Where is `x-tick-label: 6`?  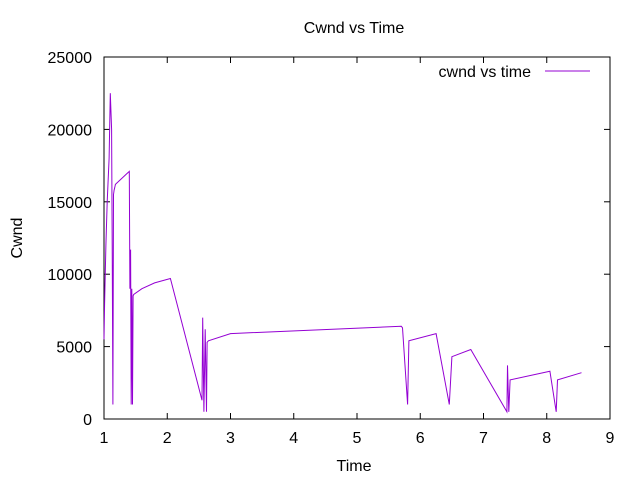 x-tick-label: 6 is located at coordinates (420, 438).